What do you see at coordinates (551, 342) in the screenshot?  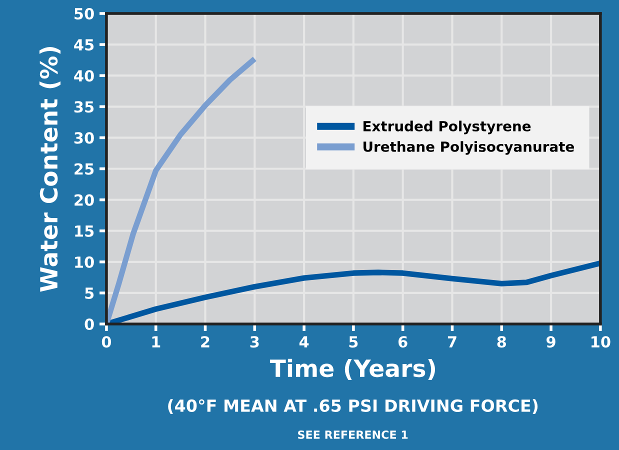 I see `x-tick-label: 9` at bounding box center [551, 342].